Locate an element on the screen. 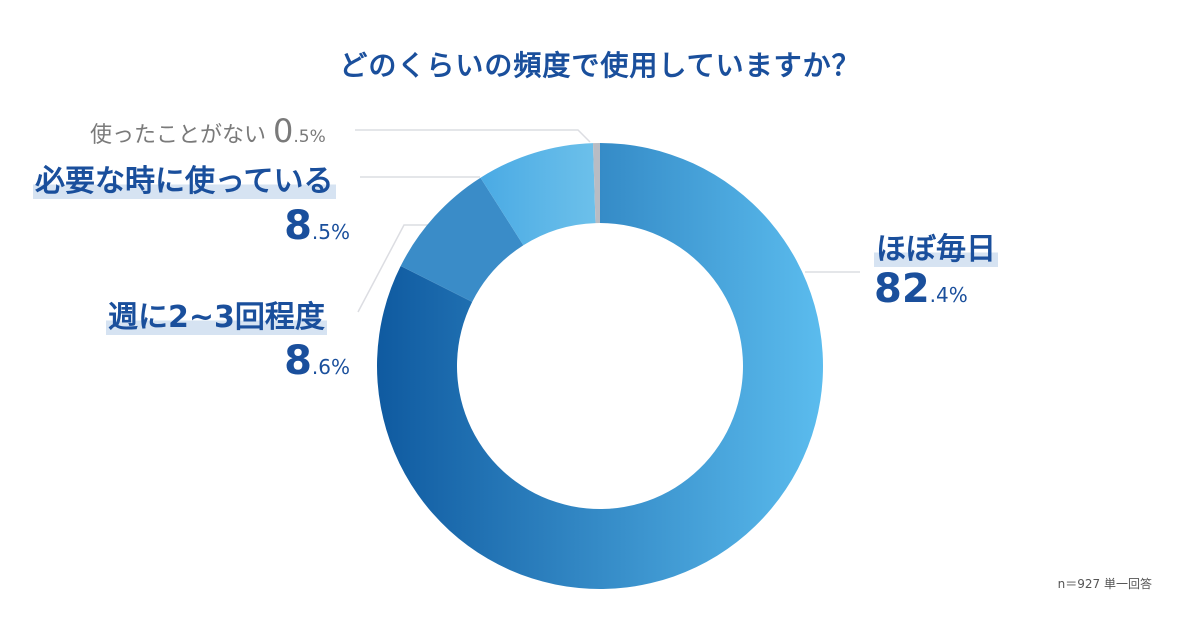  label-never-int: 0 is located at coordinates (283, 131).